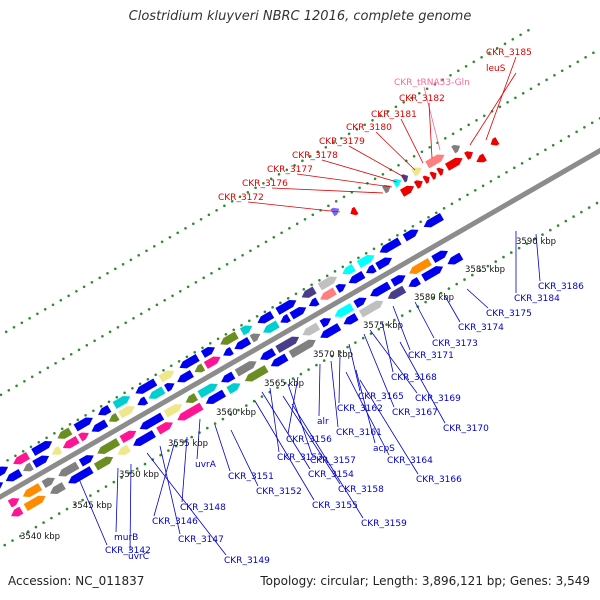  Describe the element at coordinates (203, 508) in the screenshot. I see `gene-label: CKR_3148` at that location.